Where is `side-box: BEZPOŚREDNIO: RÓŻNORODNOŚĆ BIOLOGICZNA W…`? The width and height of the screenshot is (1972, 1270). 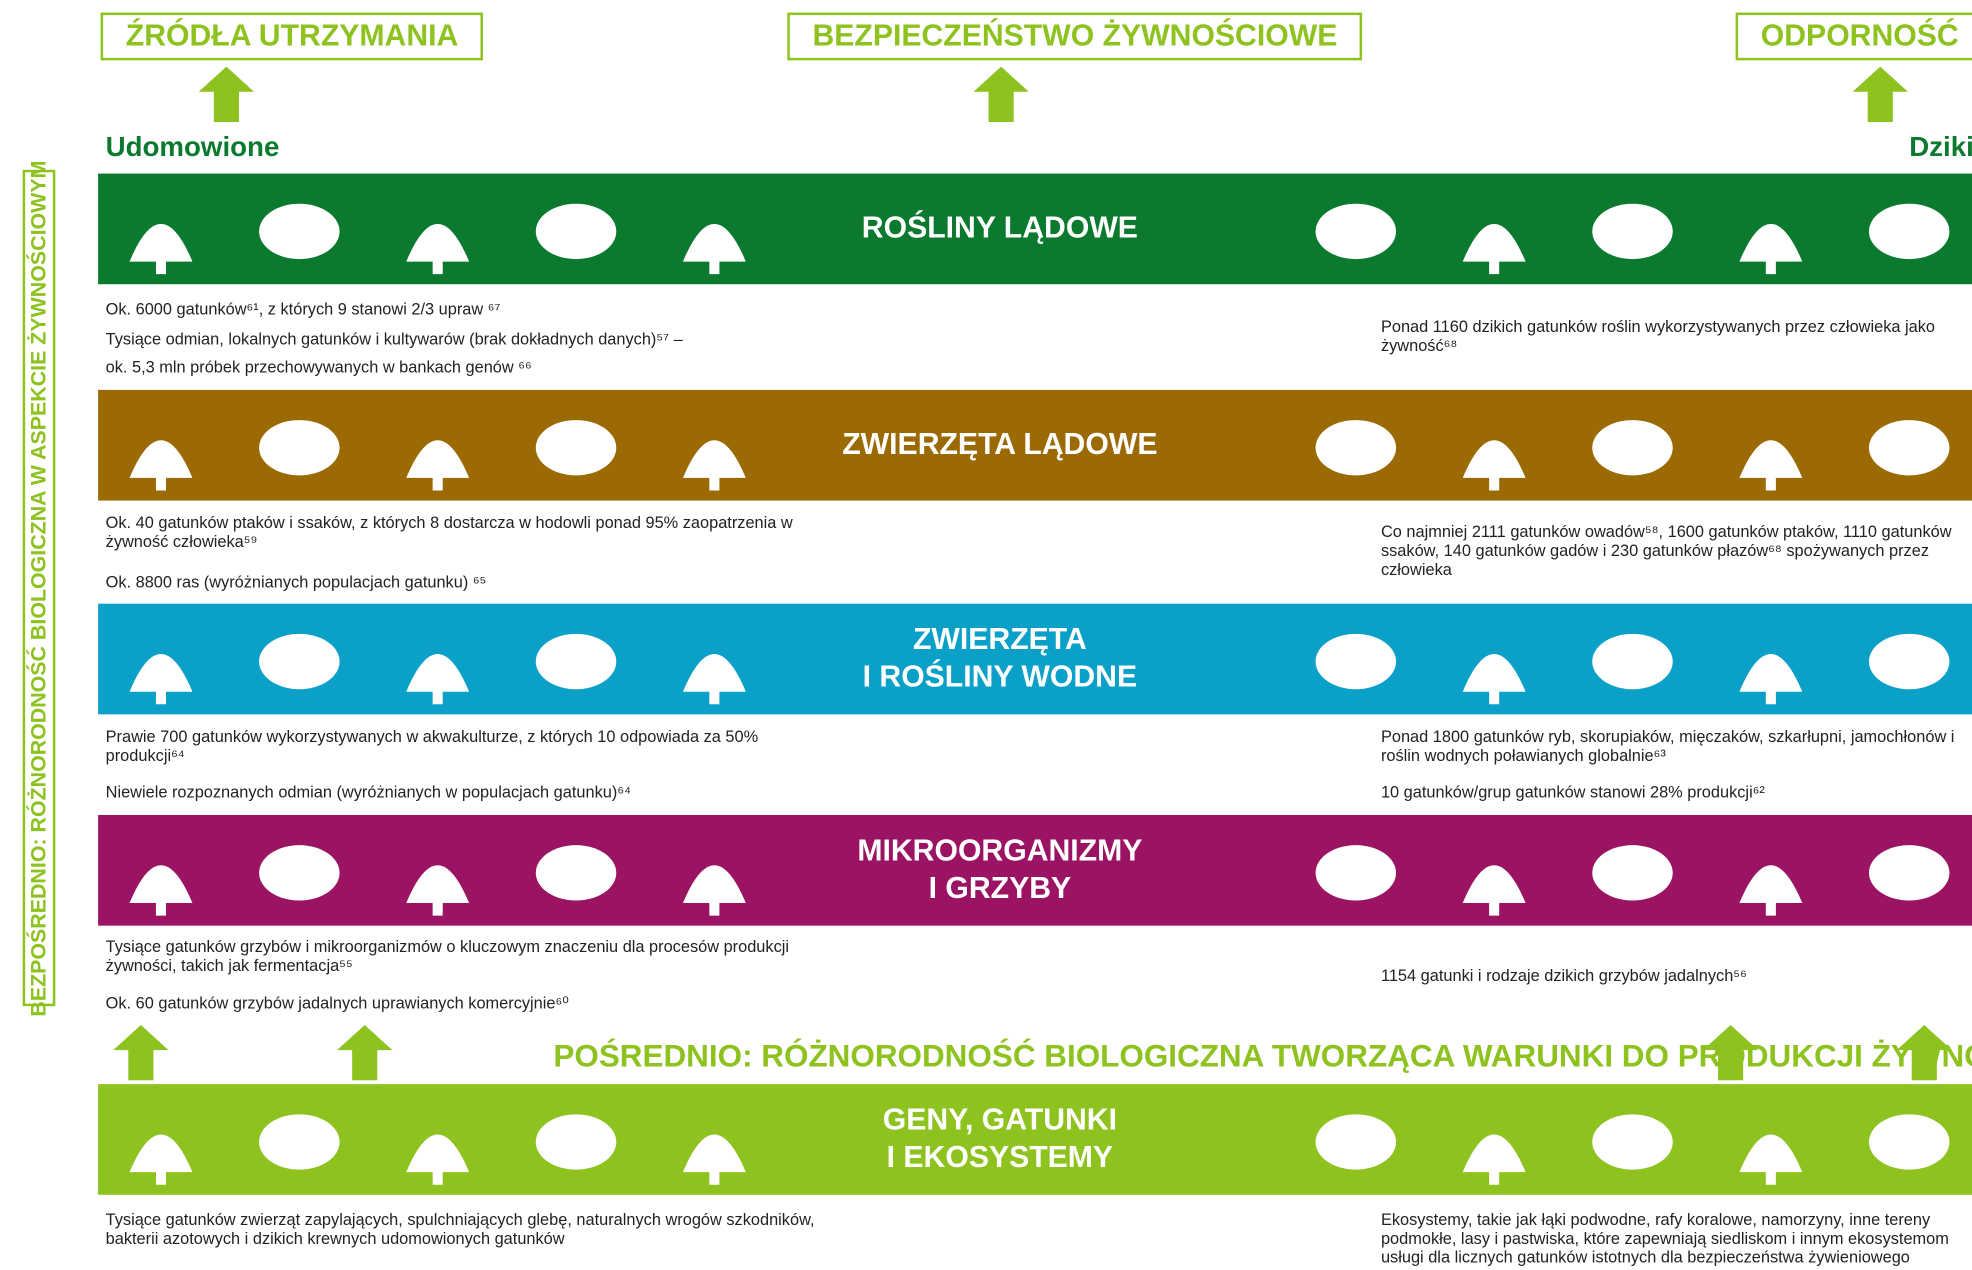 side-box: BEZPOŚREDNIO: RÓŻNORODNOŚĆ BIOLOGICZNA W… is located at coordinates (39, 588).